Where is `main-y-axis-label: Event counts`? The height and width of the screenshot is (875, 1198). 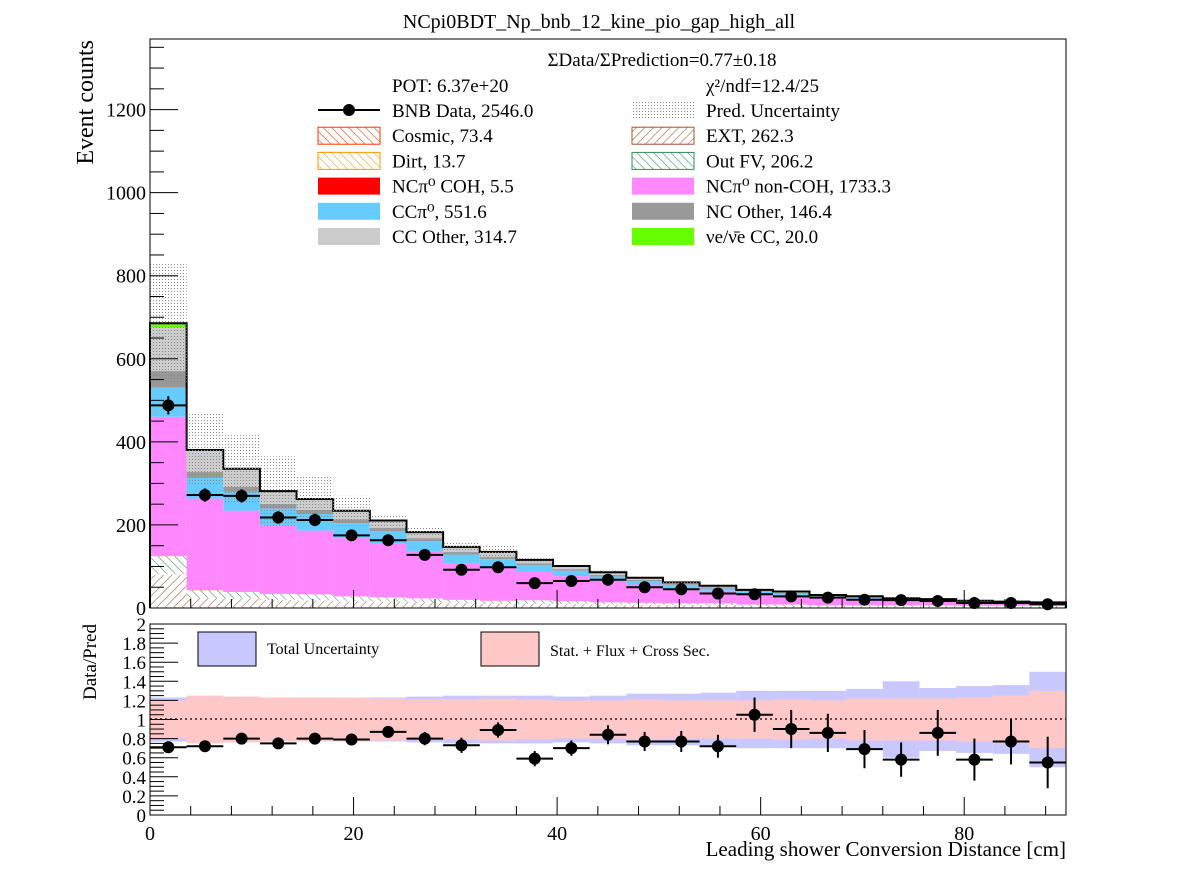 main-y-axis-label: Event counts is located at coordinates (86, 102).